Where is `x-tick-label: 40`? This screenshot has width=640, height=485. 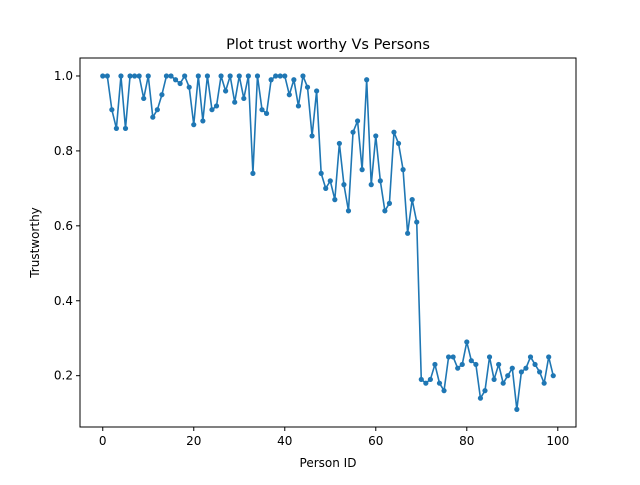 x-tick-label: 40 is located at coordinates (284, 441).